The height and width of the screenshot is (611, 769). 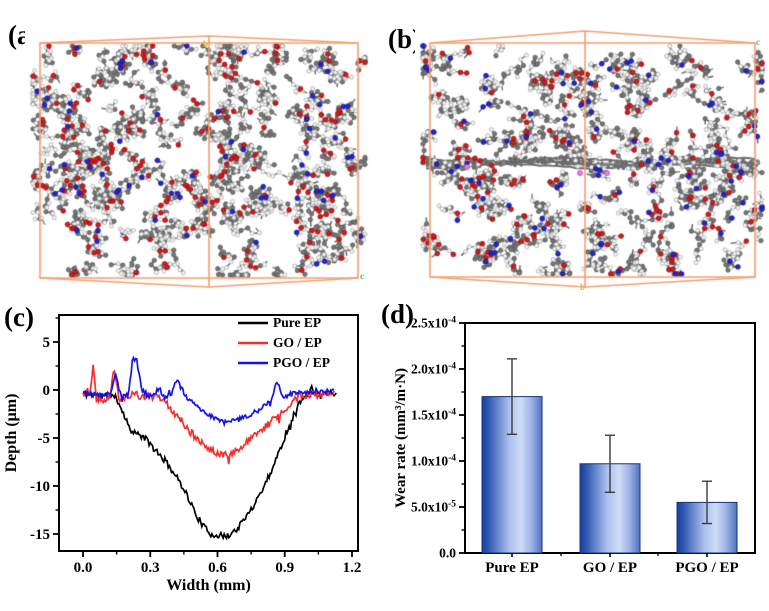 I want to click on x-axis-title: Width (mm), so click(x=208, y=585).